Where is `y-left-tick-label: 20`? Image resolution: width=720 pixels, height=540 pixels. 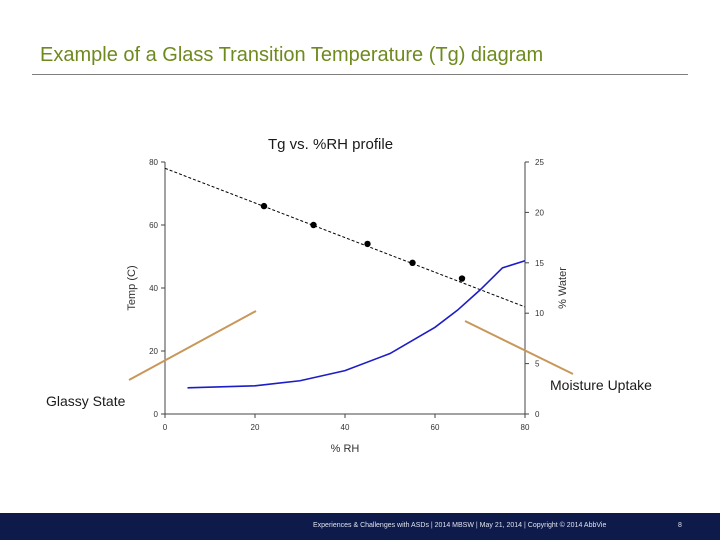
y-left-tick-label: 20 is located at coordinates (153, 351).